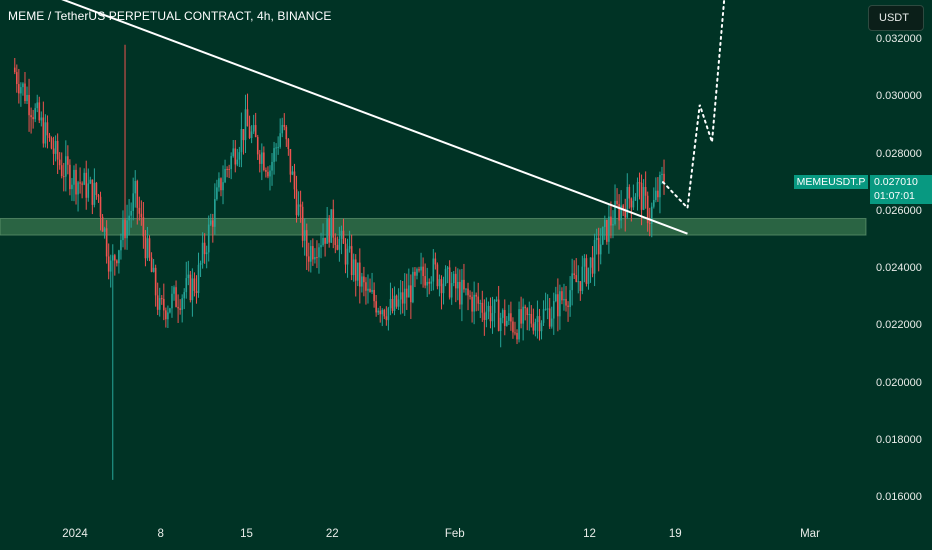 The image size is (932, 550). What do you see at coordinates (899, 268) in the screenshot?
I see `y-tick-label: 0.024000` at bounding box center [899, 268].